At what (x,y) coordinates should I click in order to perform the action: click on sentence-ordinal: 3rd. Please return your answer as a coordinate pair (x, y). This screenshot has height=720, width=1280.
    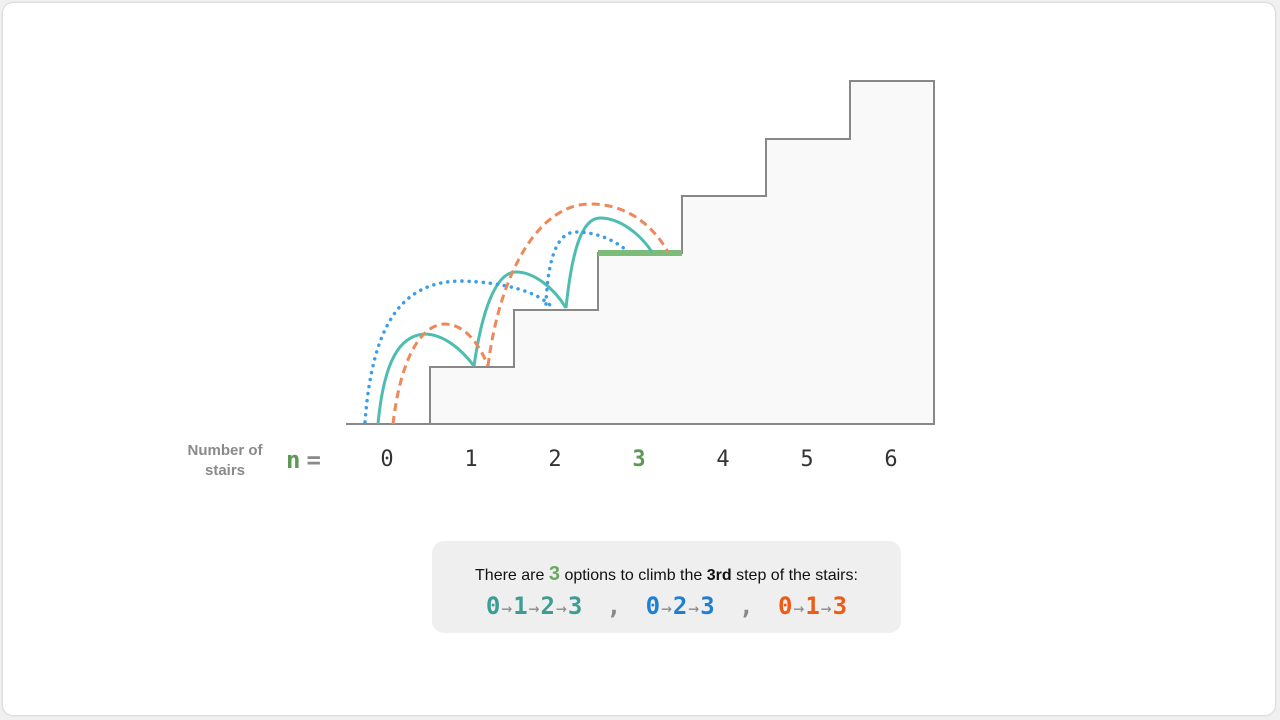
    Looking at the image, I should click on (719, 575).